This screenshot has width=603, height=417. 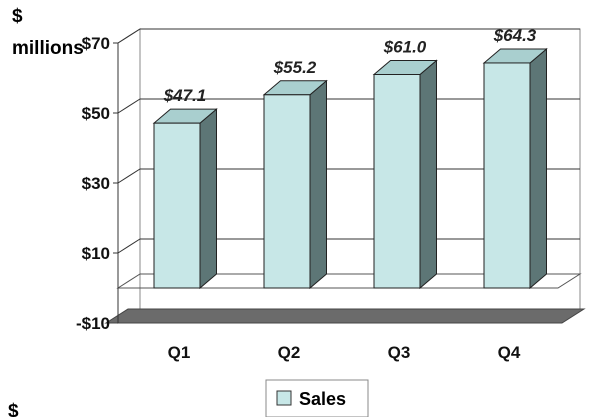 What do you see at coordinates (13, 409) in the screenshot?
I see `footer-mark: $` at bounding box center [13, 409].